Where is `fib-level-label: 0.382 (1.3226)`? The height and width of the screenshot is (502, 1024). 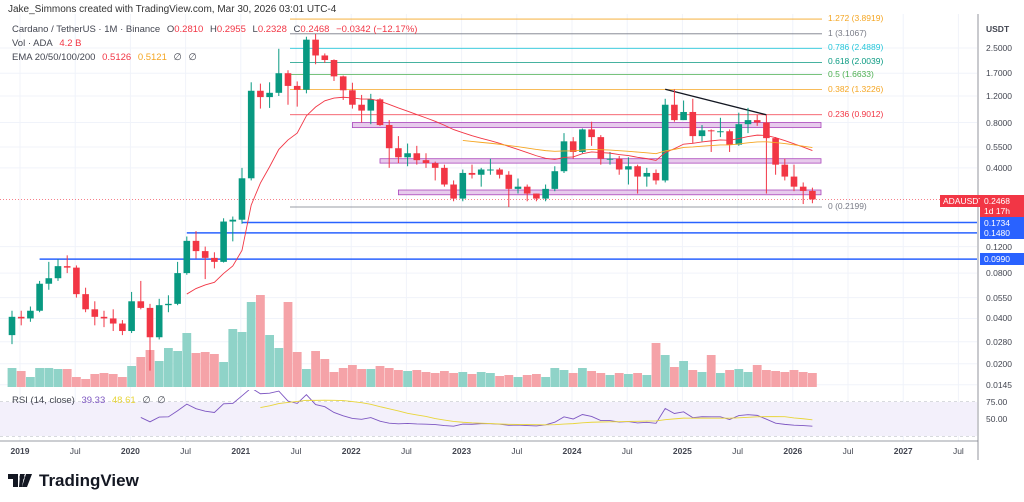
fib-level-label: 0.382 (1.3226) is located at coordinates (856, 88).